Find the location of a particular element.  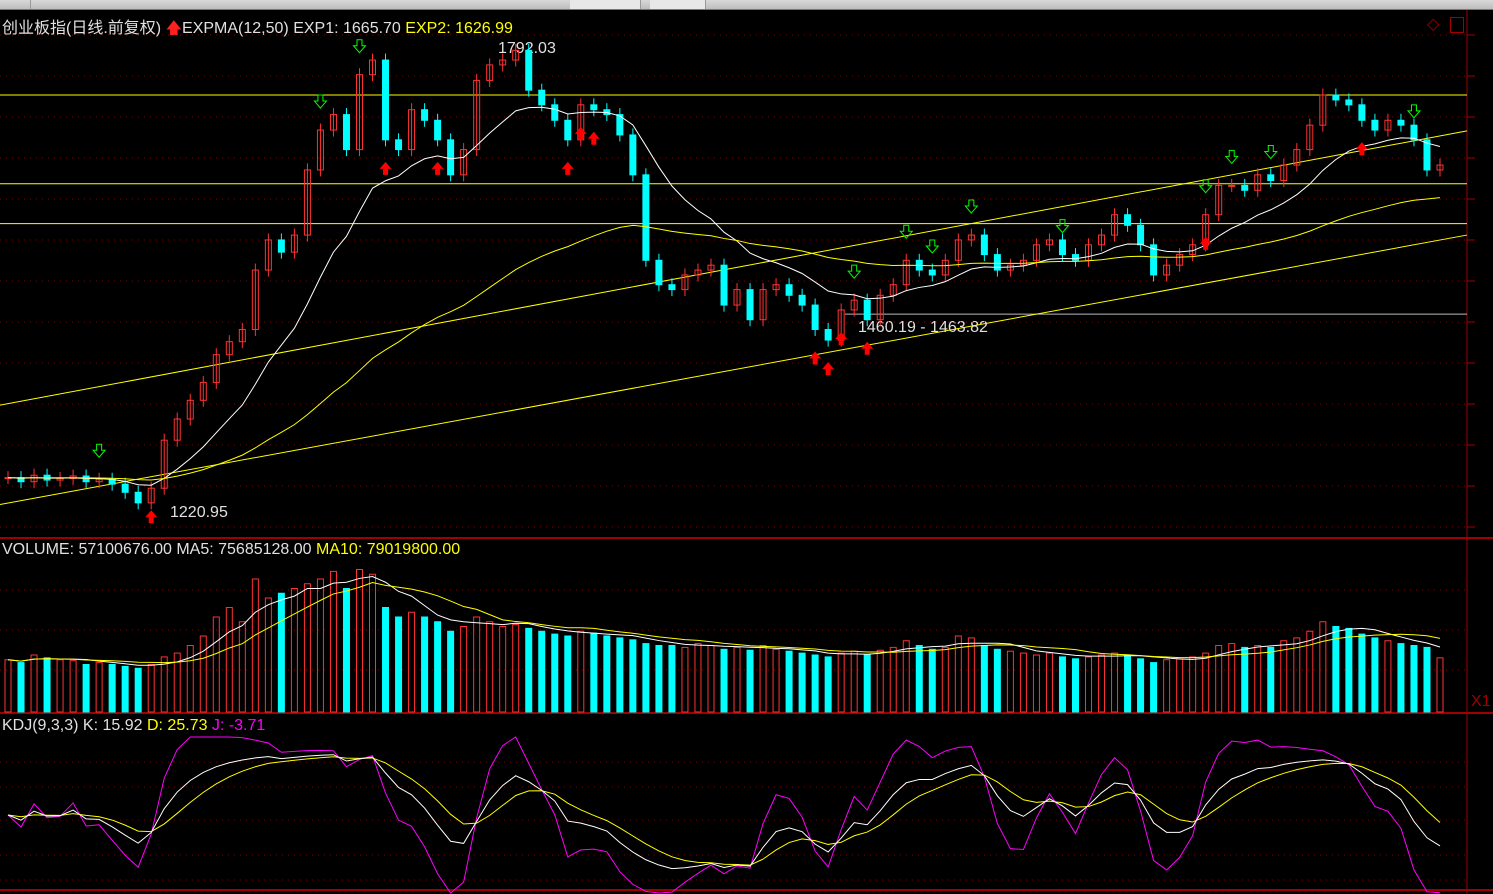

diamond-icon: ◇ is located at coordinates (1433, 24).